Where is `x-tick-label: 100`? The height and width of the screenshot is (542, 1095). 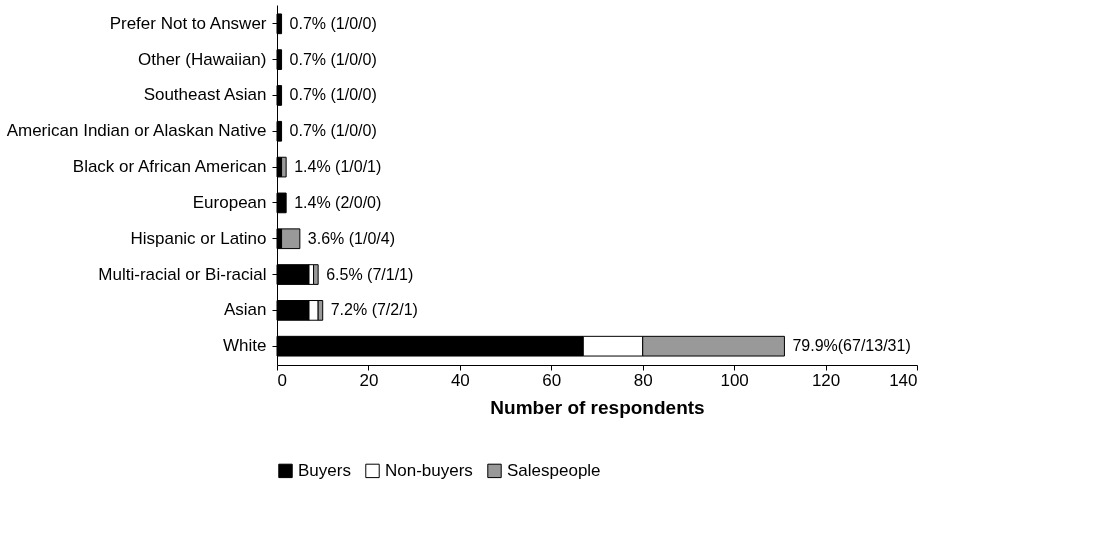 x-tick-label: 100 is located at coordinates (734, 380).